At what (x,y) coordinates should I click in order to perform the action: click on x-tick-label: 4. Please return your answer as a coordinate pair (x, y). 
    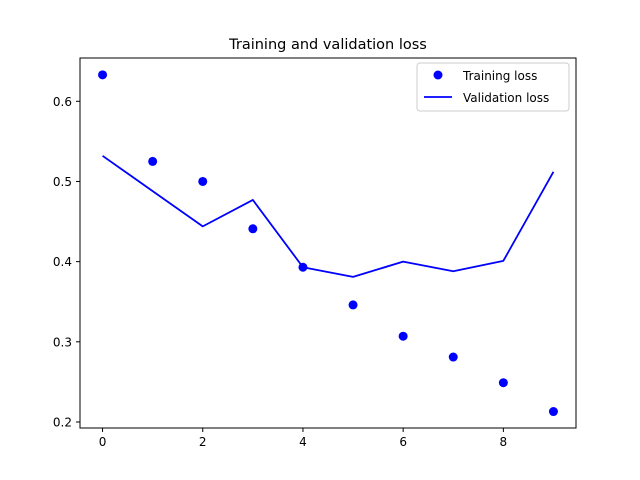
    Looking at the image, I should click on (303, 442).